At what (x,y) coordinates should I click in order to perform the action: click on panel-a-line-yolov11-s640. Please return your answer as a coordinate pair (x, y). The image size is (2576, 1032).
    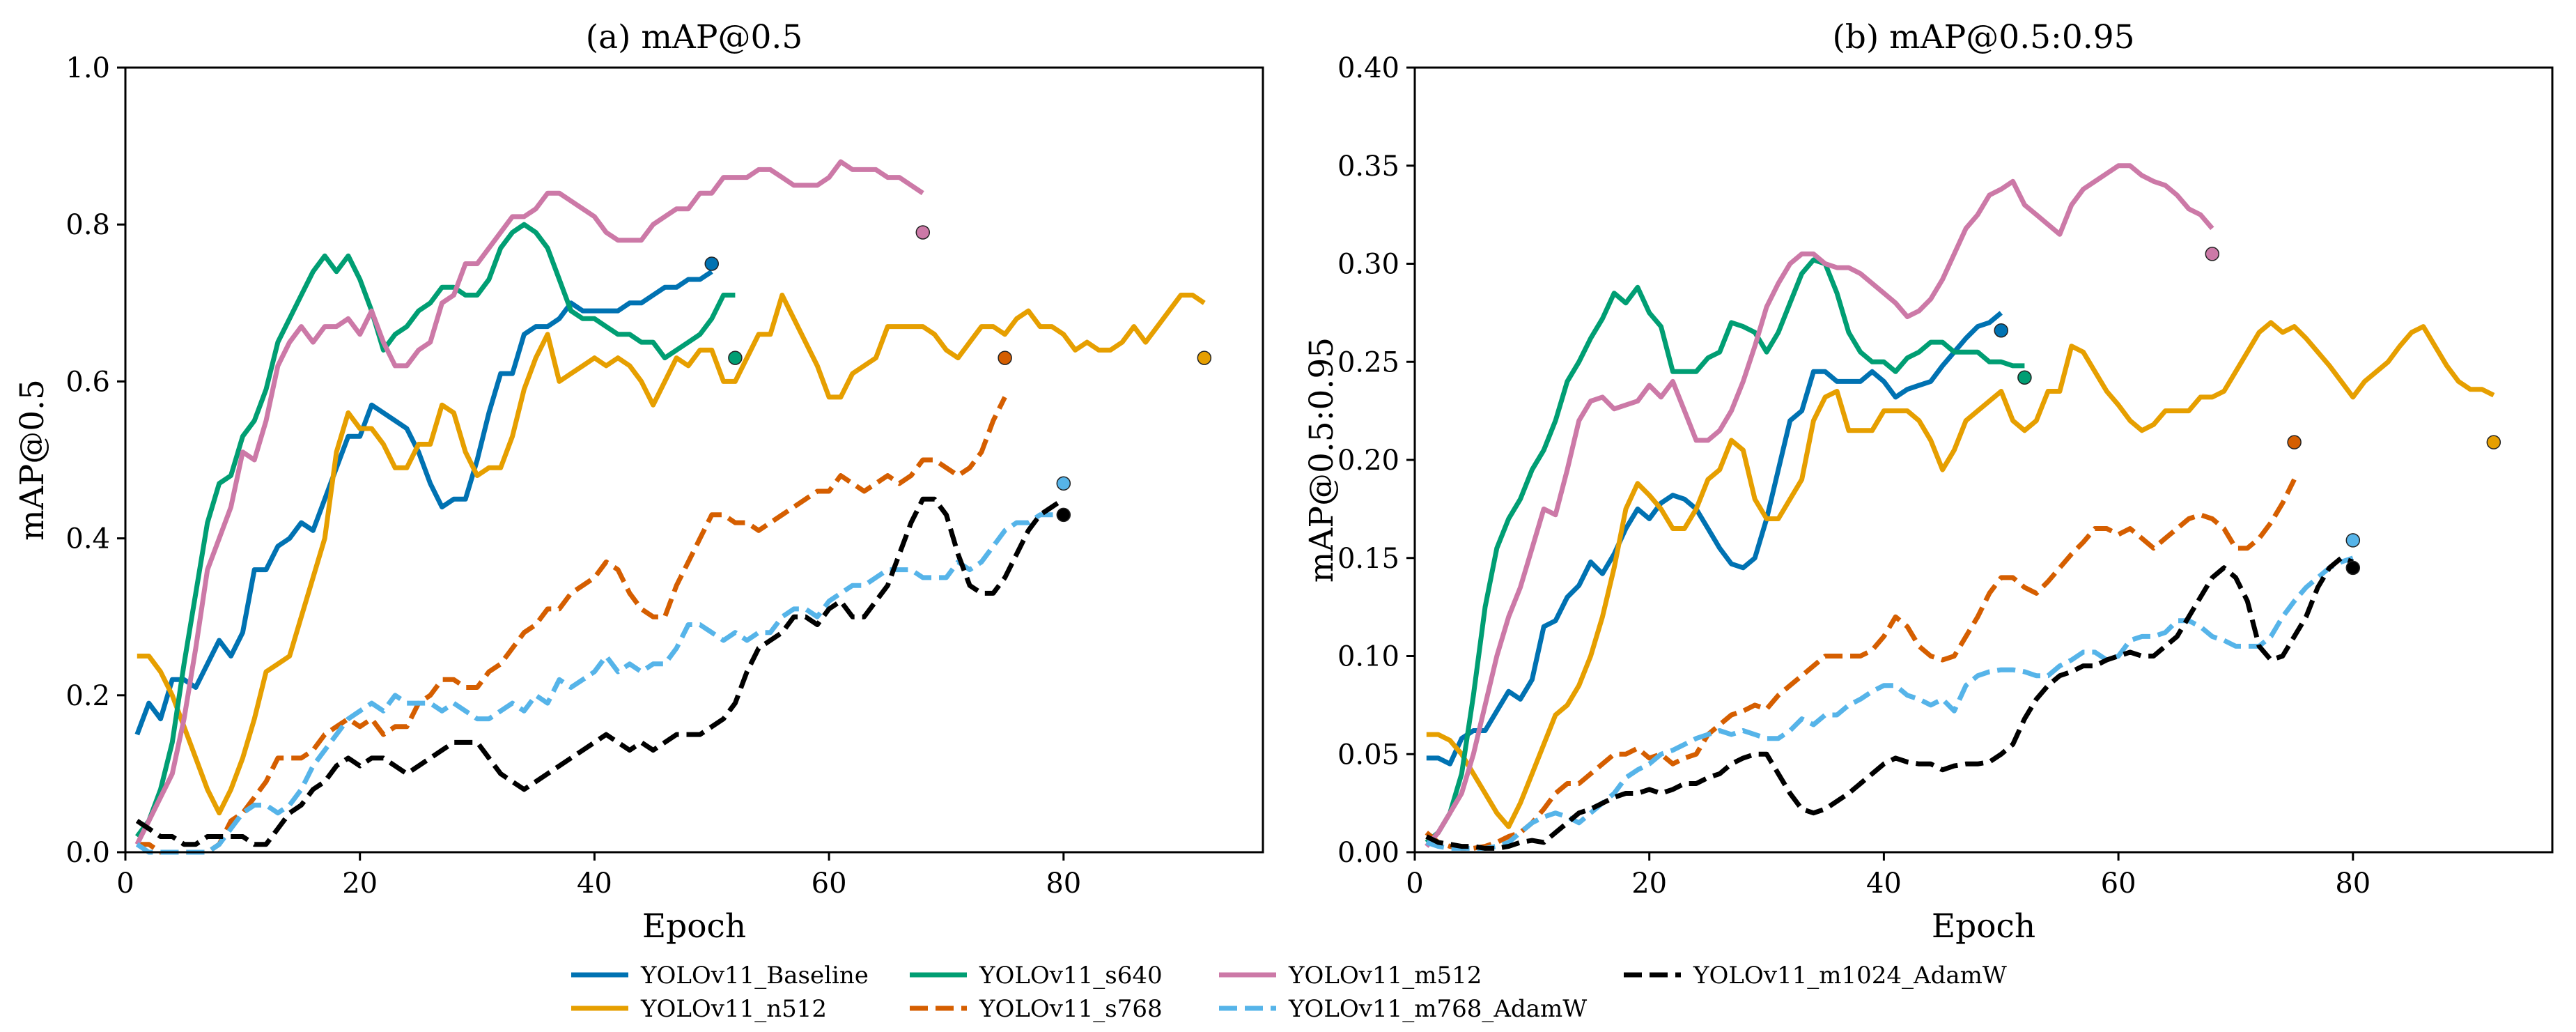
    Looking at the image, I should click on (435, 530).